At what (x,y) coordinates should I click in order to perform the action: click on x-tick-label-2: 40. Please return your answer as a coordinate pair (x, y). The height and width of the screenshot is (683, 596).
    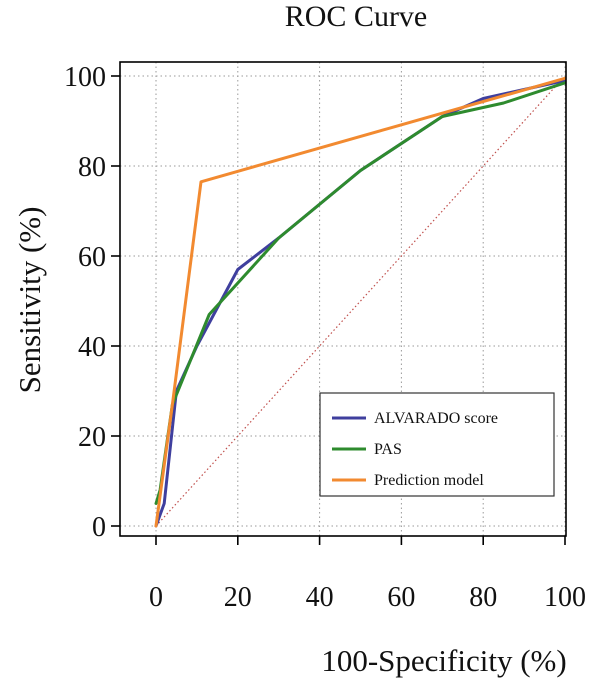
    Looking at the image, I should click on (320, 597).